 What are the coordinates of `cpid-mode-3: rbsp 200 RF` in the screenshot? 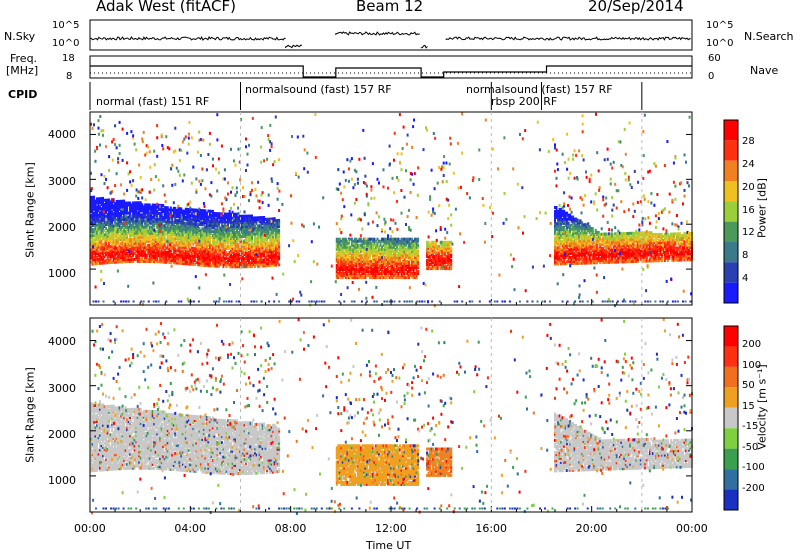 It's located at (524, 101).